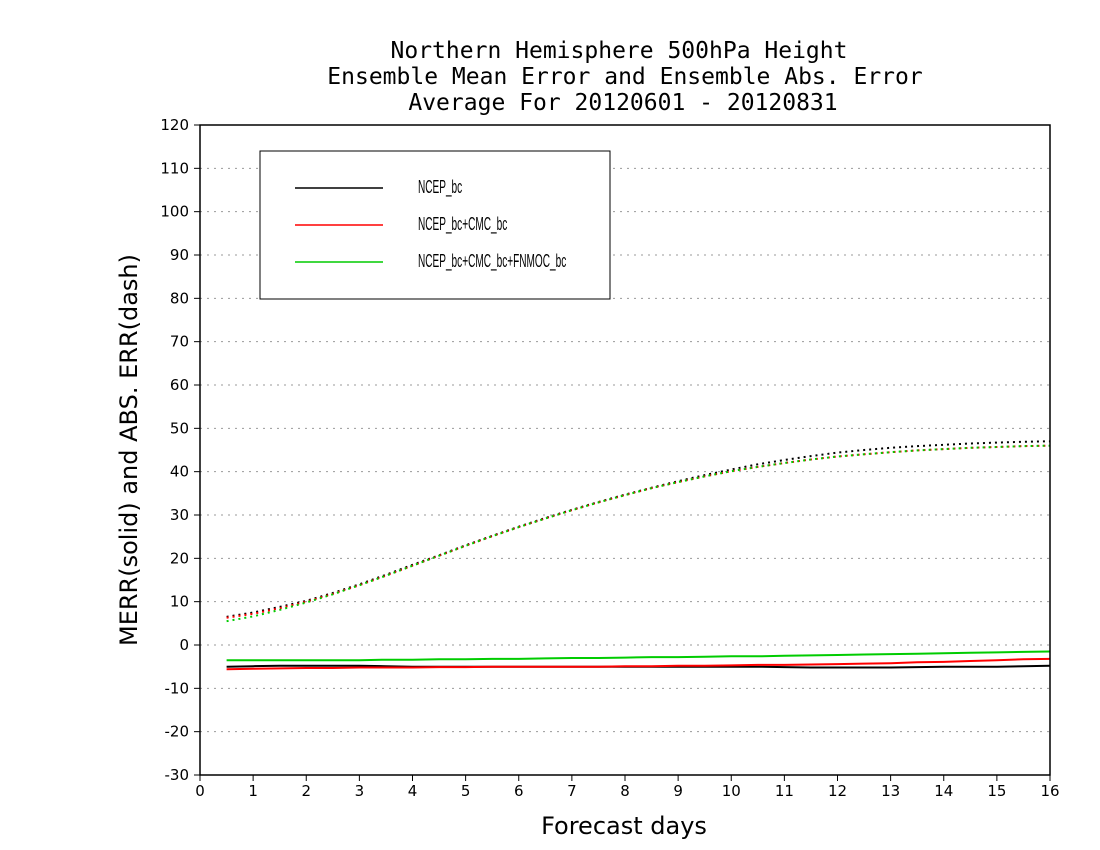 This screenshot has height=850, width=1100. Describe the element at coordinates (177, 775) in the screenshot. I see `y-tick-label: -30` at that location.